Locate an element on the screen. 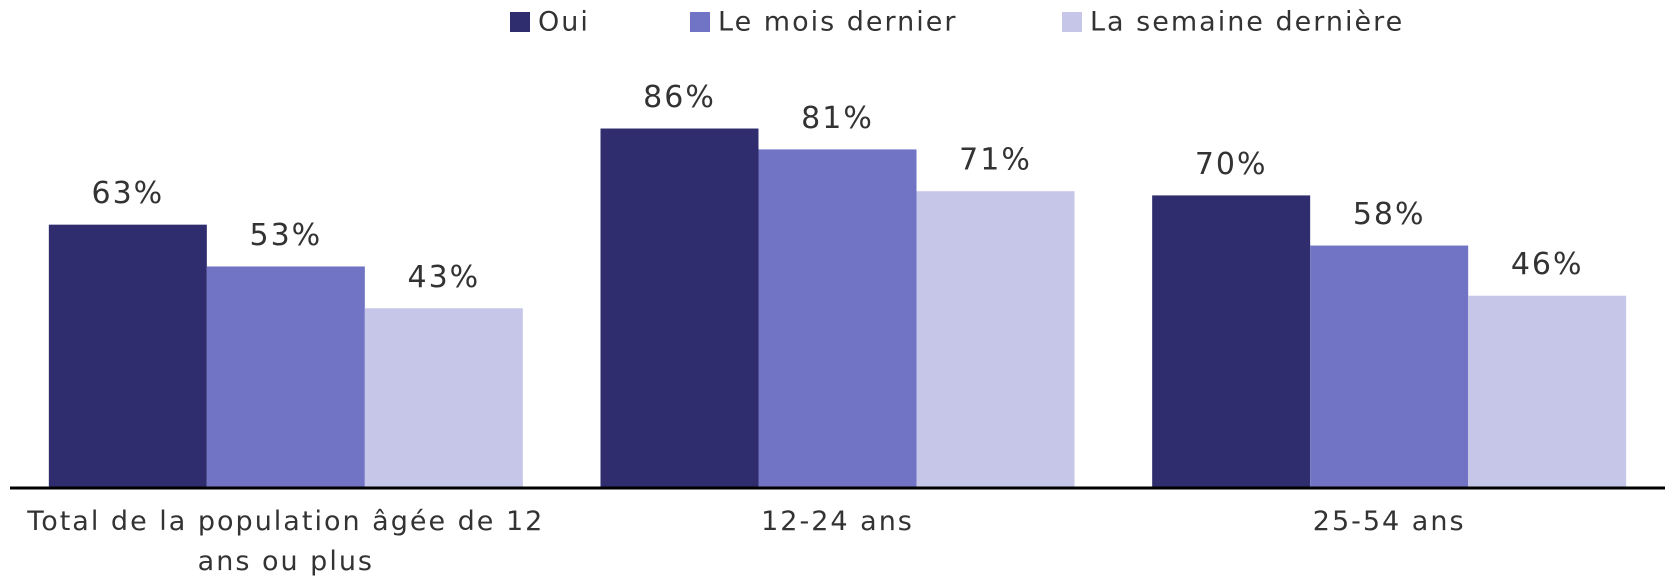 This screenshot has height=585, width=1665. x-tick-label-box: 25-54 ans is located at coordinates (1389, 521).